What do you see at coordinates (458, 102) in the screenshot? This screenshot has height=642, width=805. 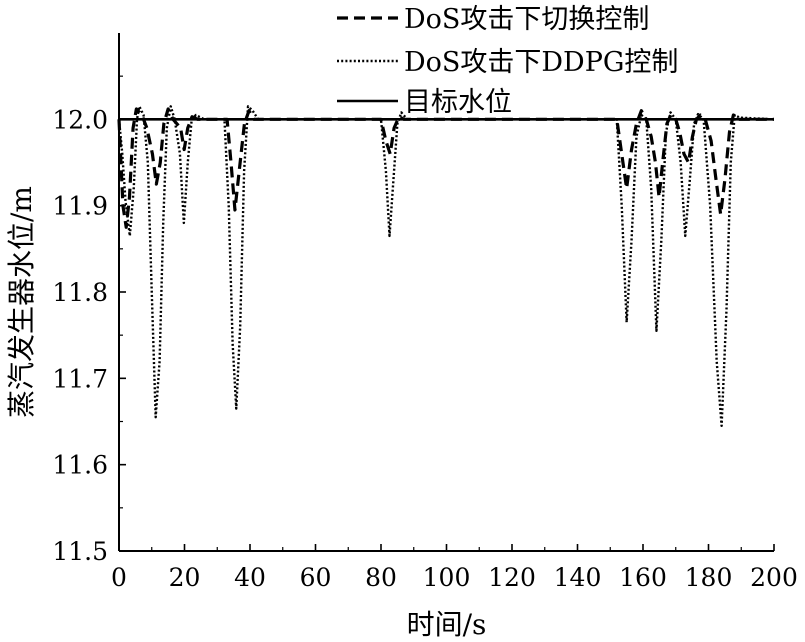 I see `legend-label-3: 目标水位` at bounding box center [458, 102].